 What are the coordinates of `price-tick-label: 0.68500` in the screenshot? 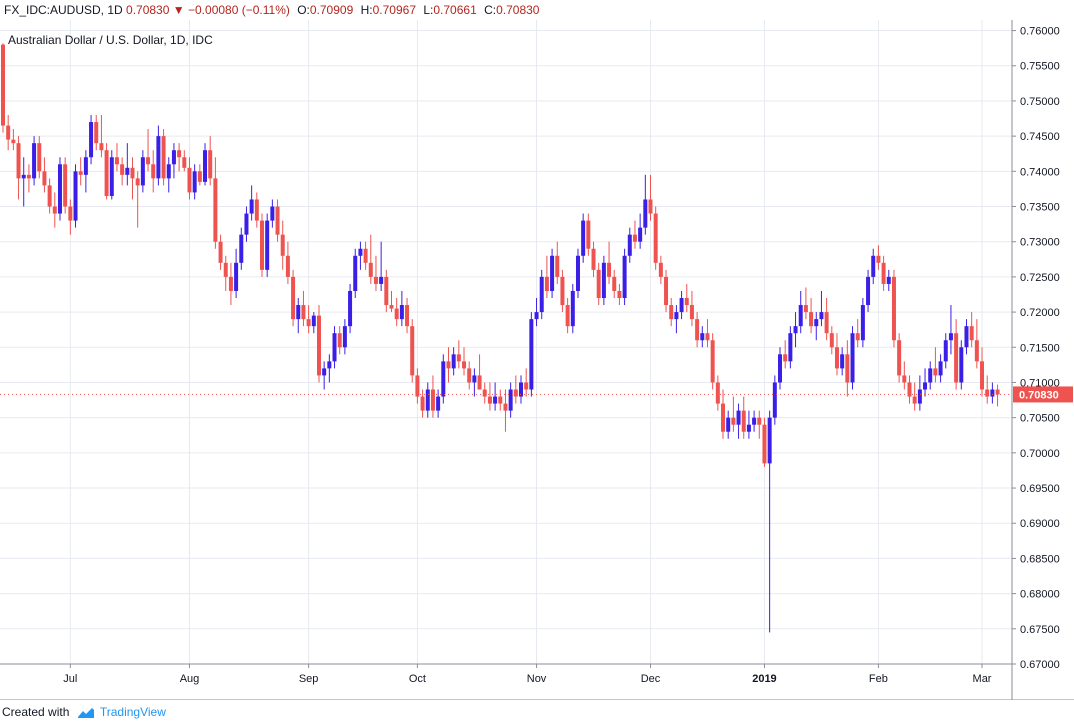 It's located at (1040, 559).